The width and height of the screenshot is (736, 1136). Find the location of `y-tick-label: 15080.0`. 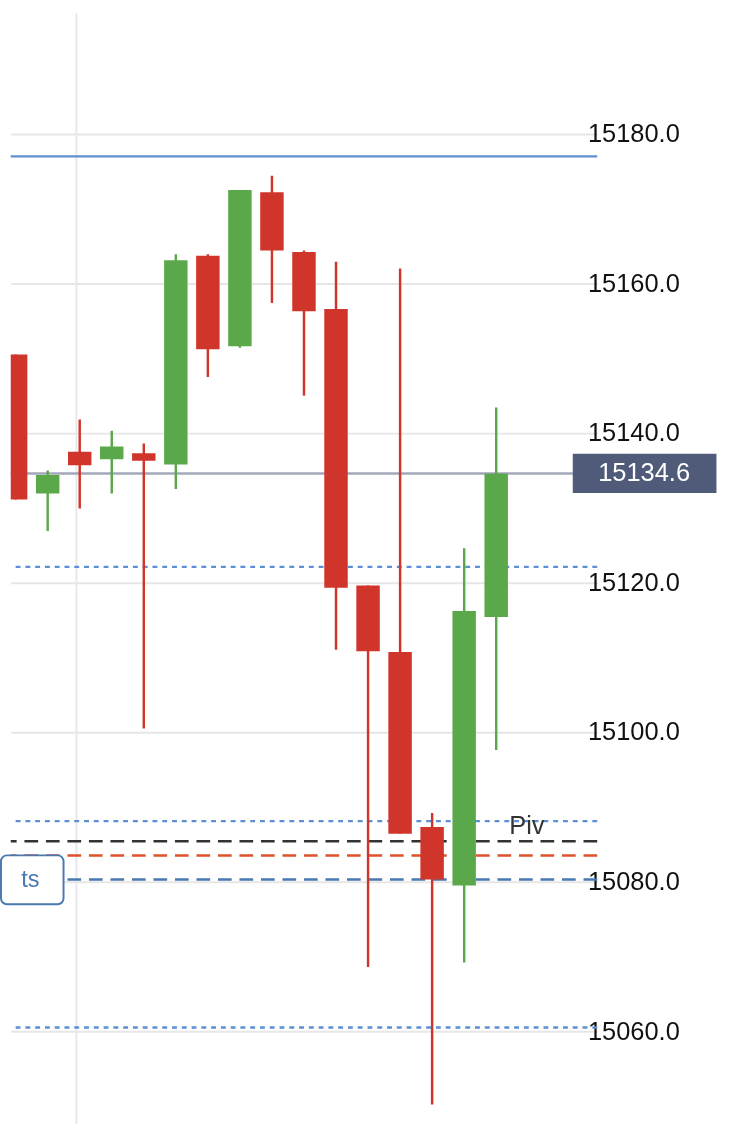

y-tick-label: 15080.0 is located at coordinates (633, 880).